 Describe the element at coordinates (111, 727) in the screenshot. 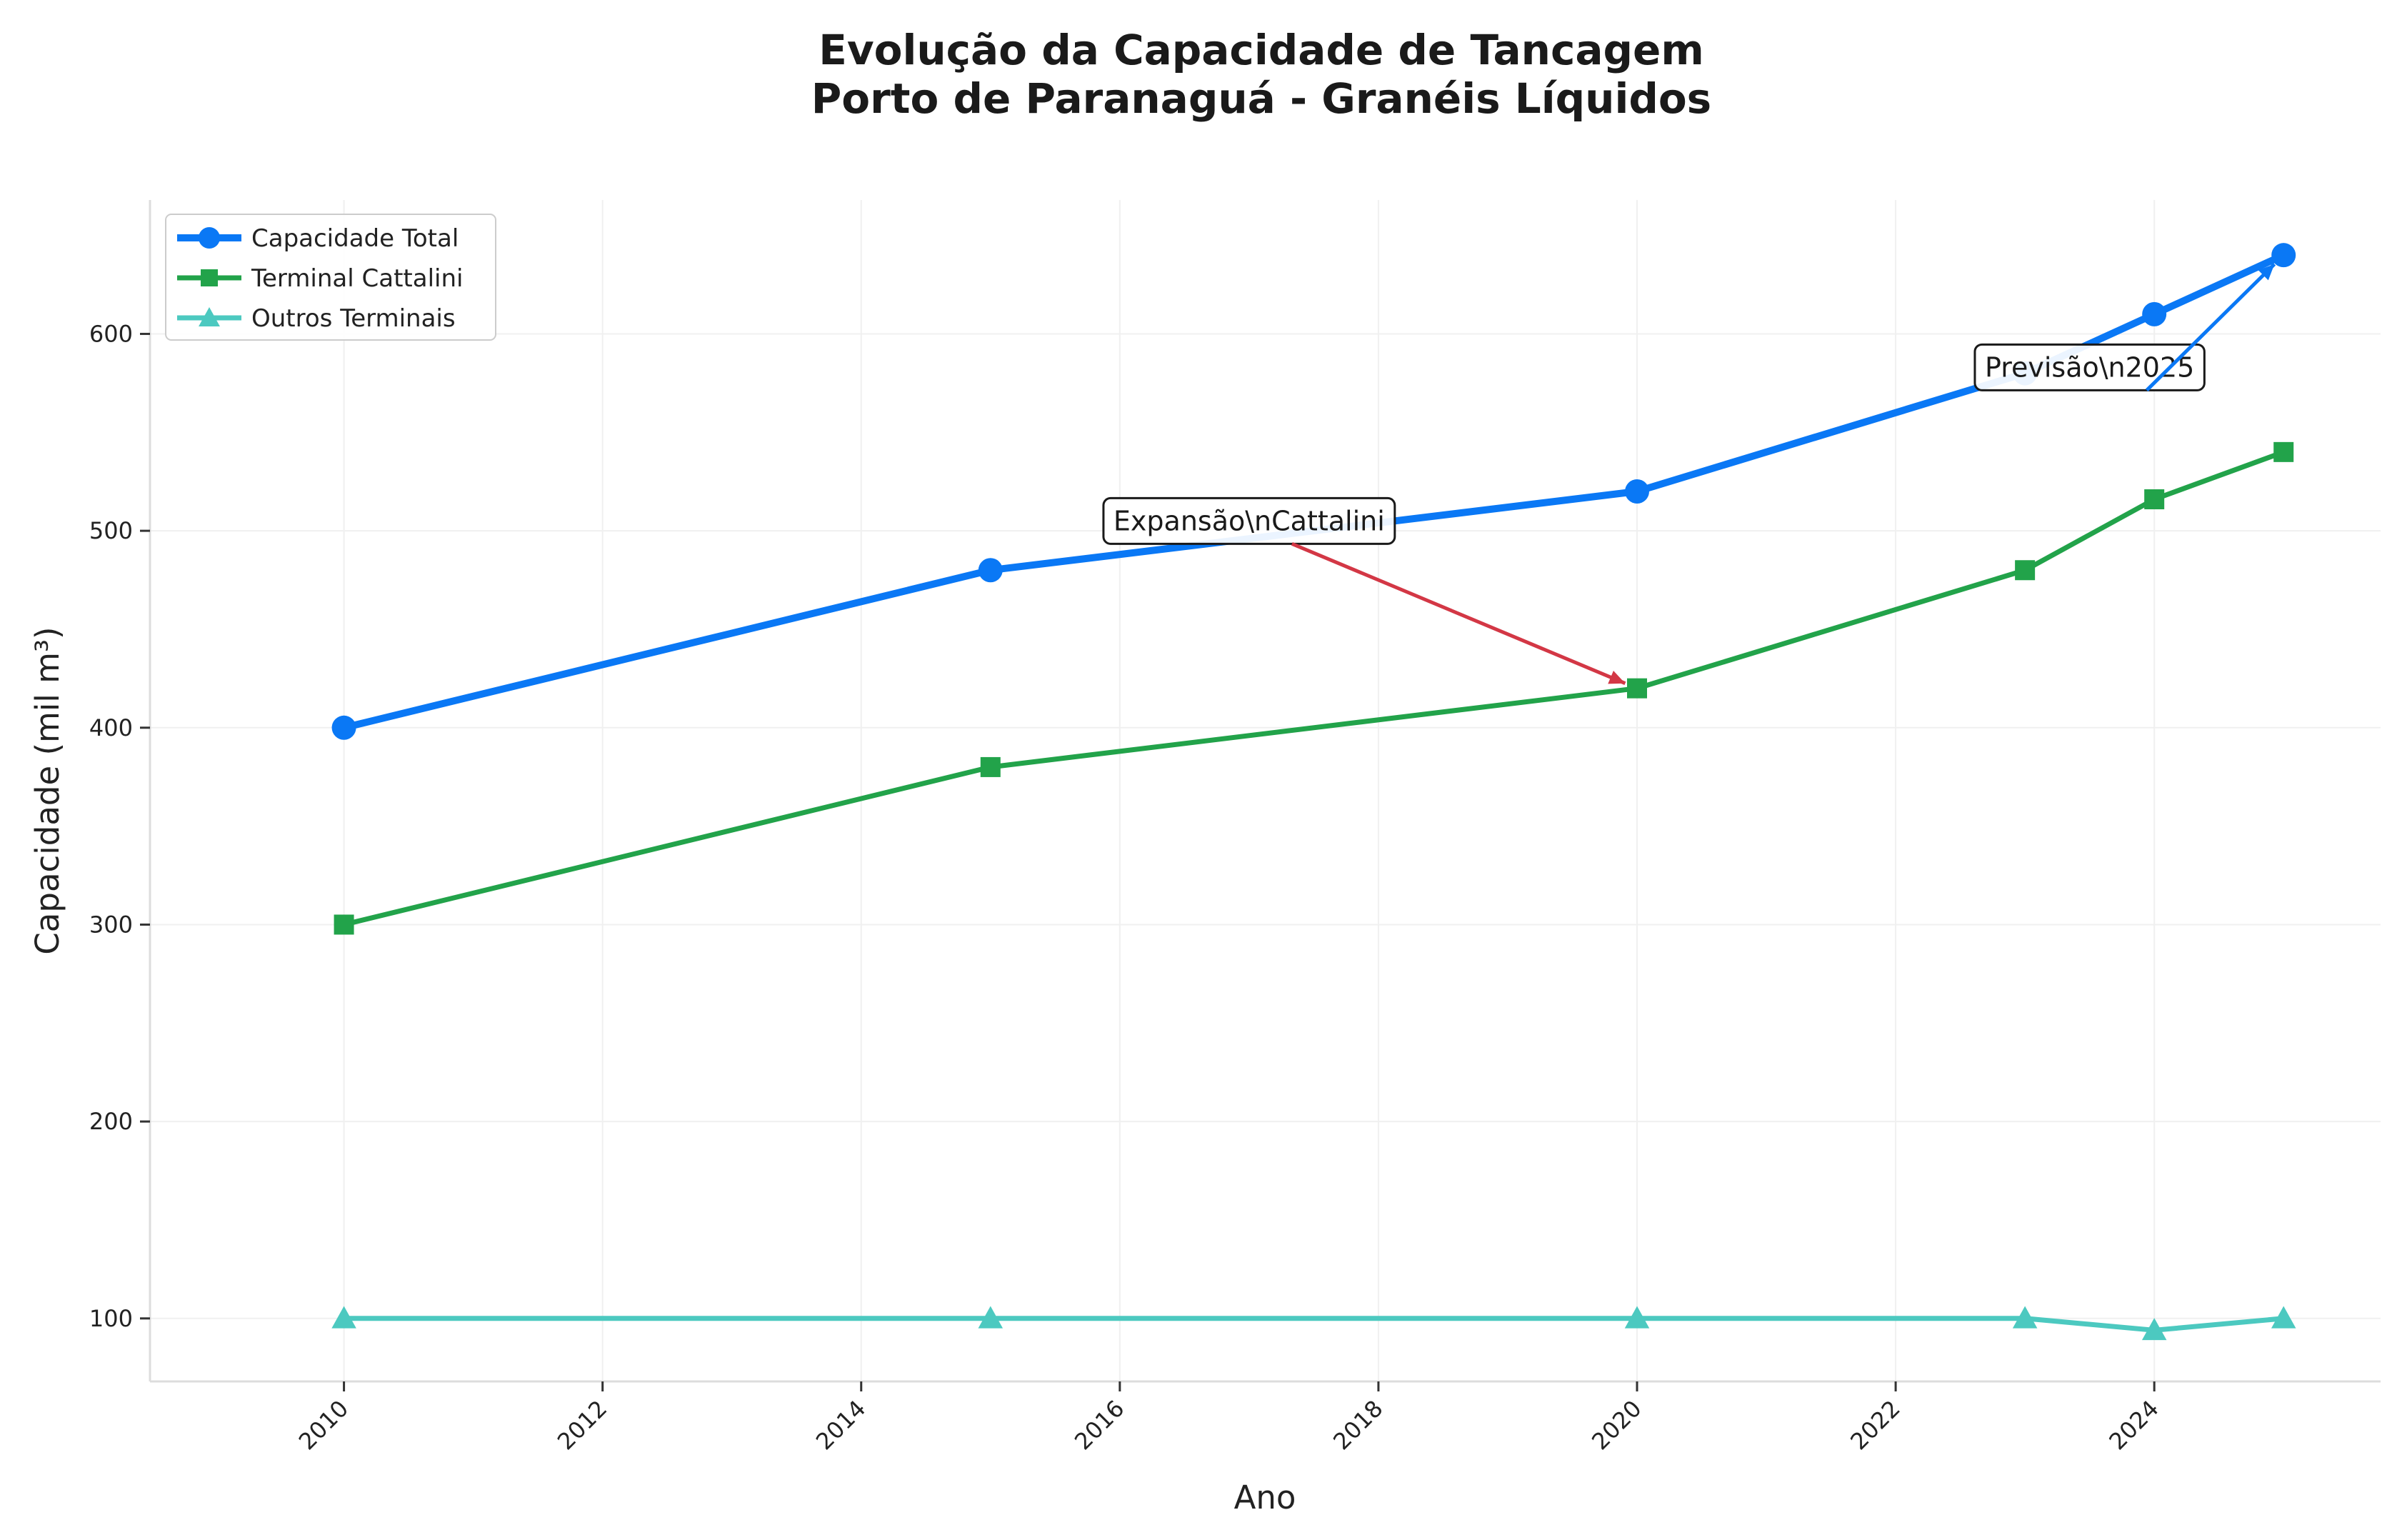

I see `y-tick-label: 400` at that location.